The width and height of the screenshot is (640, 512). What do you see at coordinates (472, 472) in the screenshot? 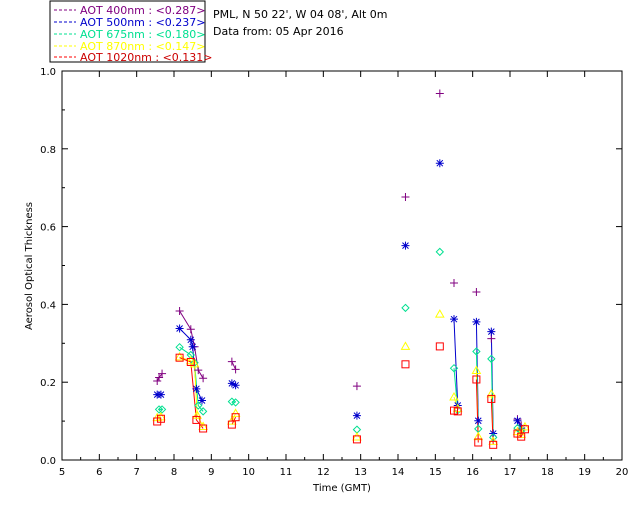
I see `x-tick-label: 16` at bounding box center [472, 472].